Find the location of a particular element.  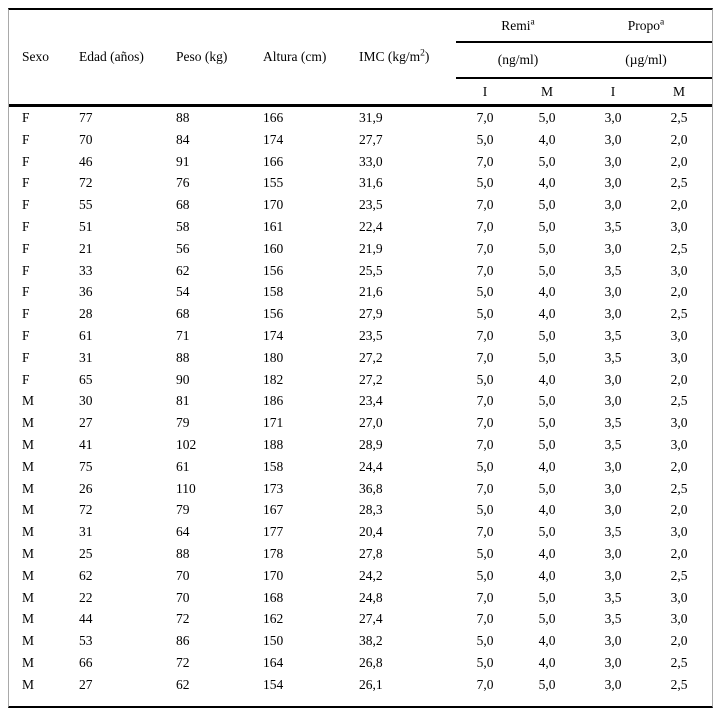

column-header-peso: Peso (kg) is located at coordinates (202, 56).